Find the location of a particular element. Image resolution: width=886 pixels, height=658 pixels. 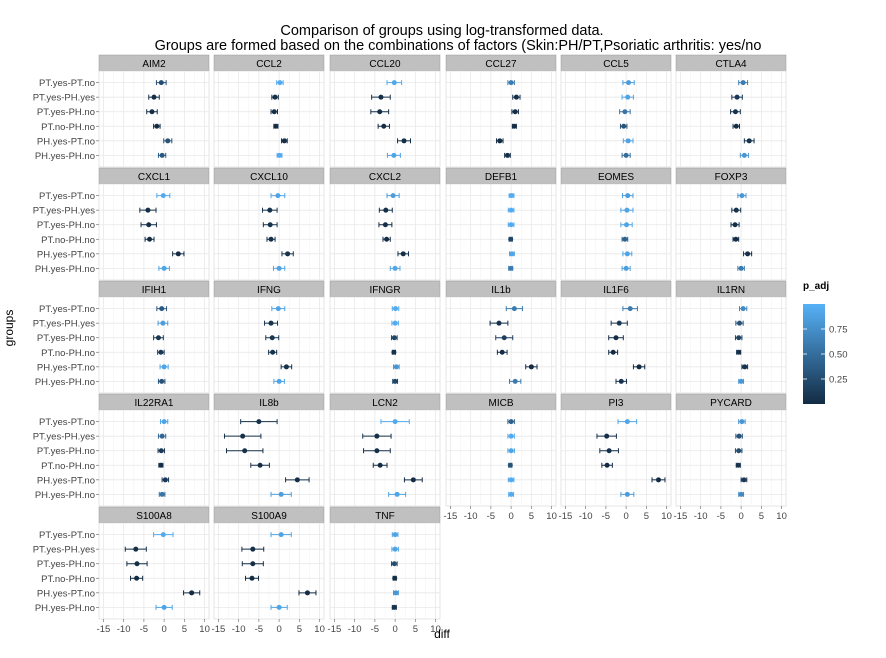

facet-label: LCN2 is located at coordinates (385, 403).